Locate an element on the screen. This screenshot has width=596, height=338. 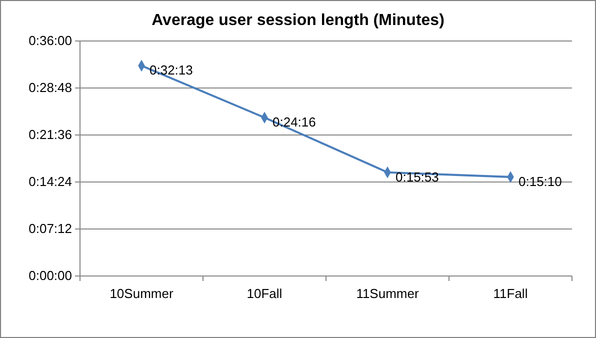
chart-title: Average user session length (Minutes) is located at coordinates (298, 20).